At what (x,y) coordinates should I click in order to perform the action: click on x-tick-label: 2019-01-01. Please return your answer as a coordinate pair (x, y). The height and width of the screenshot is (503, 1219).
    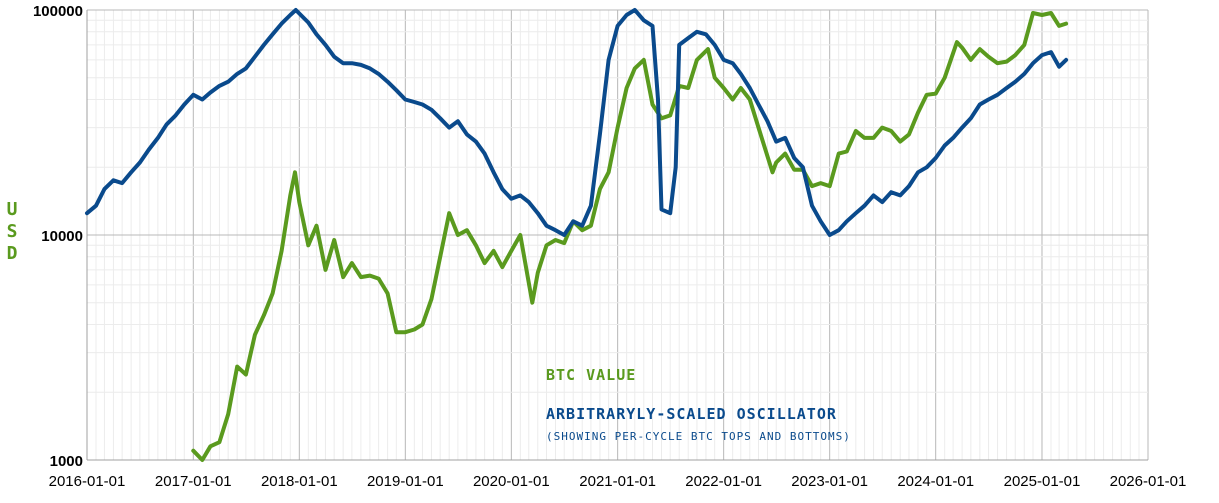
    Looking at the image, I should click on (405, 481).